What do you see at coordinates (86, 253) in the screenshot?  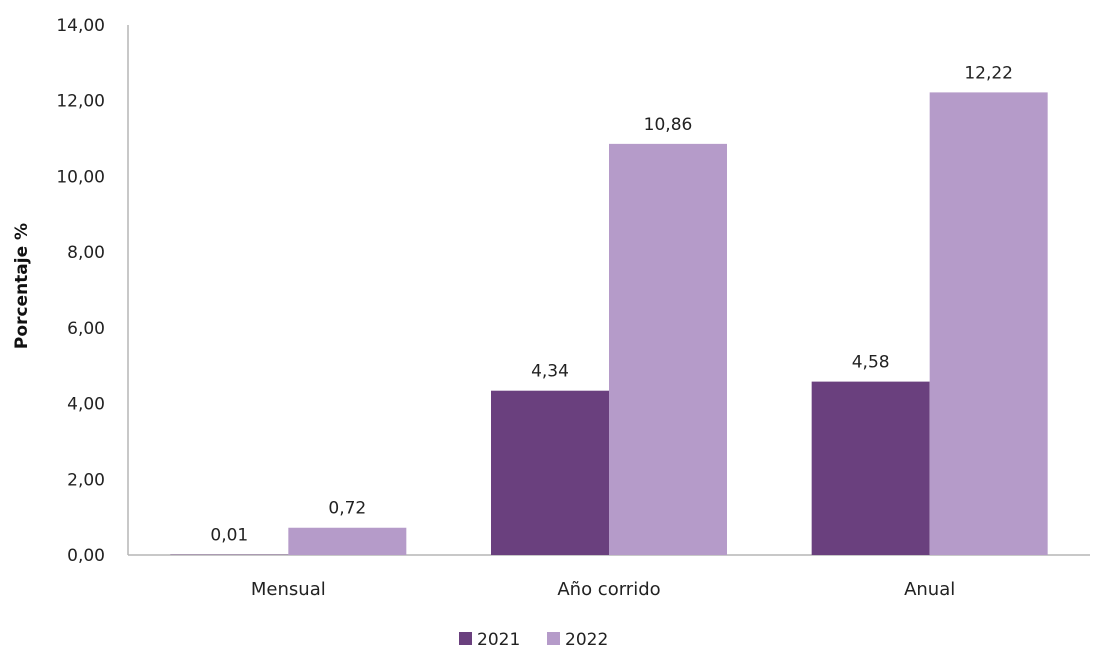 I see `y-tick-label: 8,00` at bounding box center [86, 253].